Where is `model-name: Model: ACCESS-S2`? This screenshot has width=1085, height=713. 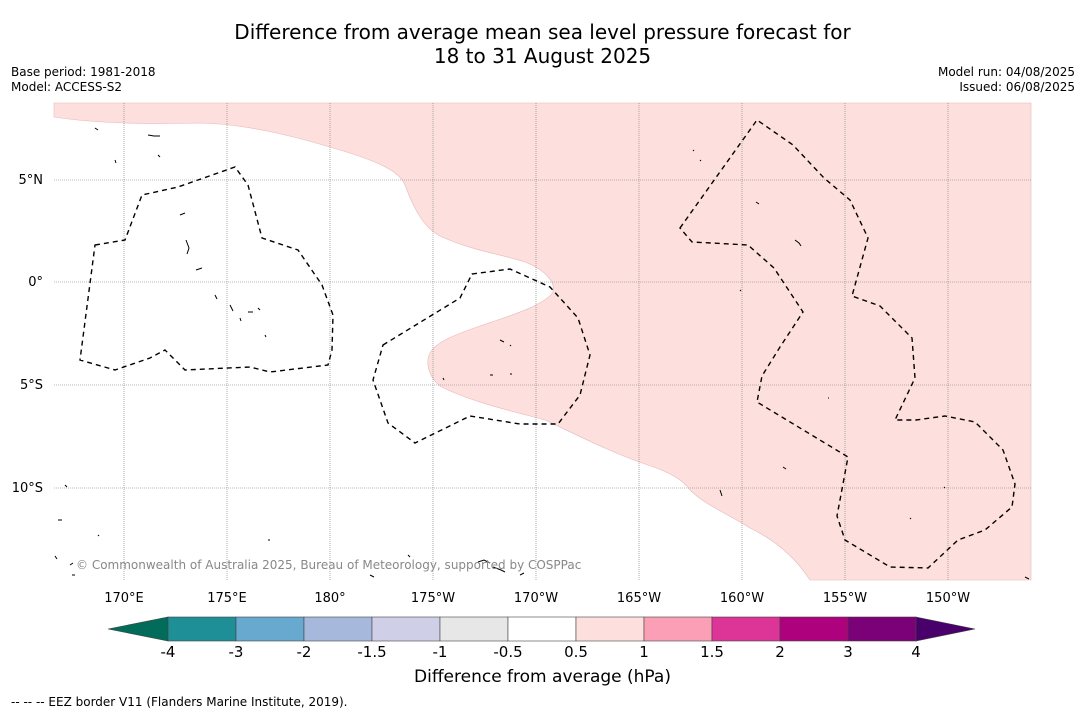 model-name: Model: ACCESS-S2 is located at coordinates (67, 87).